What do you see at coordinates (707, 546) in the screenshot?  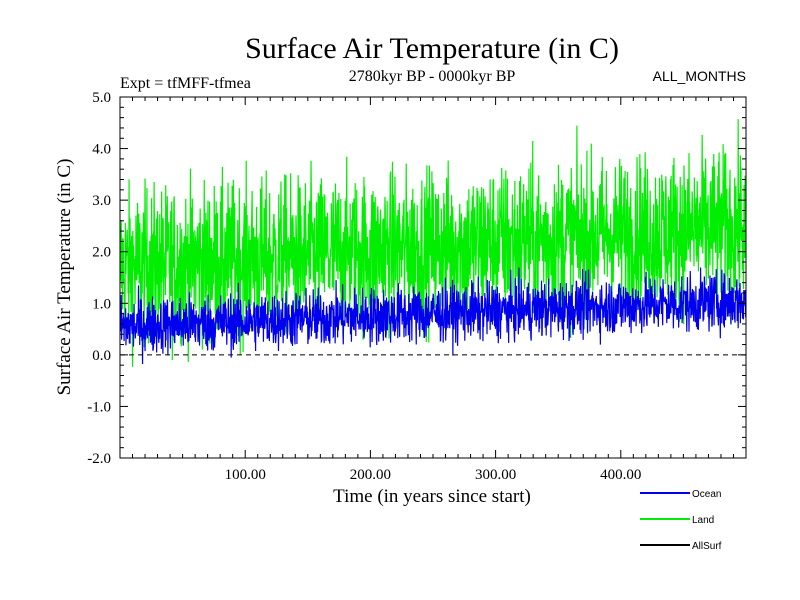 I see `legend-label-allsurf: AllSurf` at bounding box center [707, 546].